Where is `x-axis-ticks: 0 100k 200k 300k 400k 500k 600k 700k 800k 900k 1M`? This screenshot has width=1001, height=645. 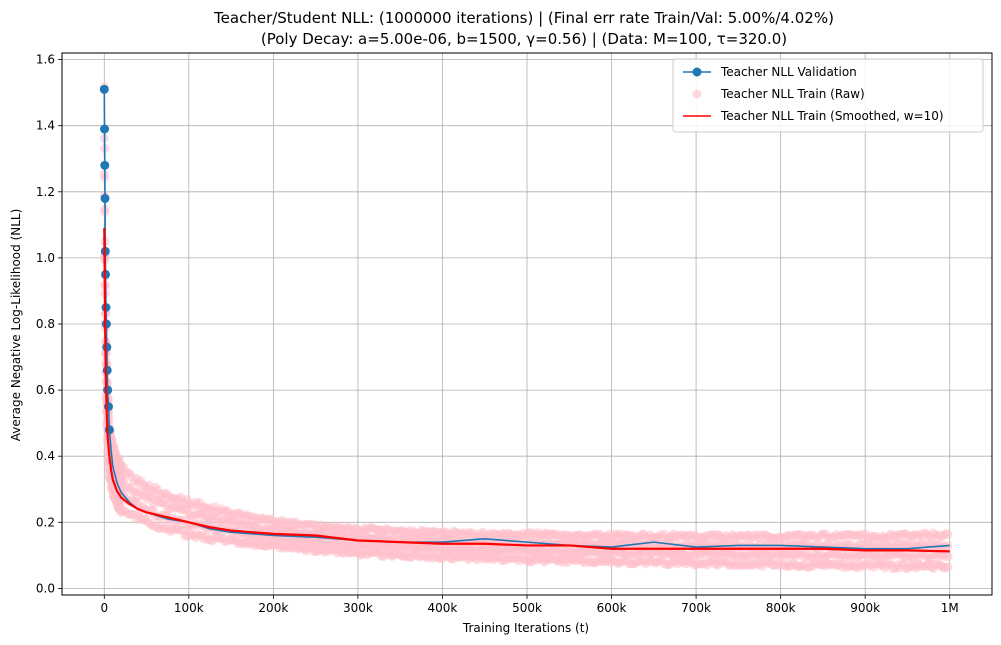
x-axis-ticks: 0 100k 200k 300k 400k 500k 600k 700k 800k 900k 1M is located at coordinates (529, 605).